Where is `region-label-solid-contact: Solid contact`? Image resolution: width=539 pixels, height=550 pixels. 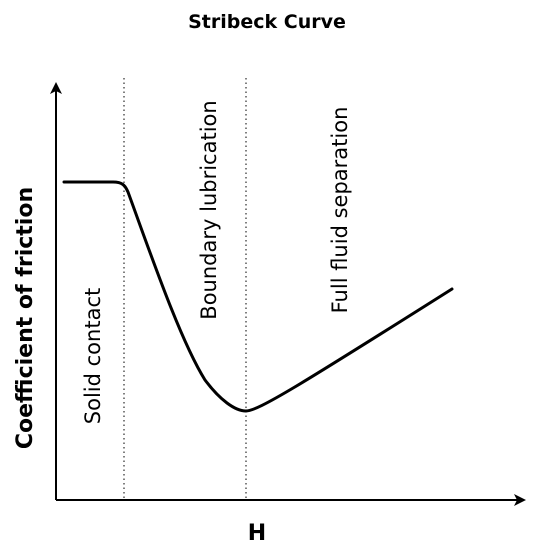
region-label-solid-contact: Solid contact is located at coordinates (93, 356).